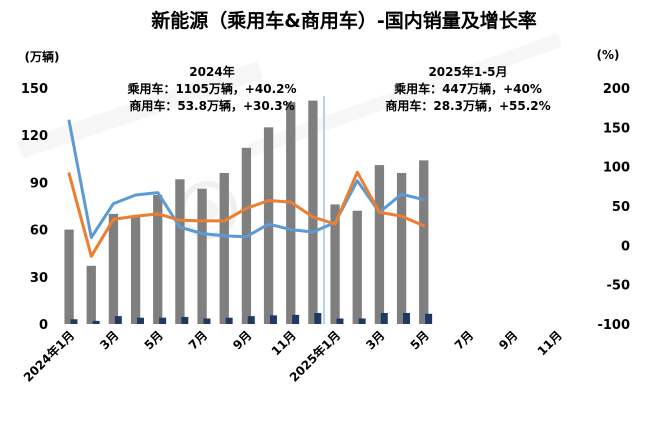  Describe the element at coordinates (39, 183) in the screenshot. I see `left-tick-label: 90` at that location.